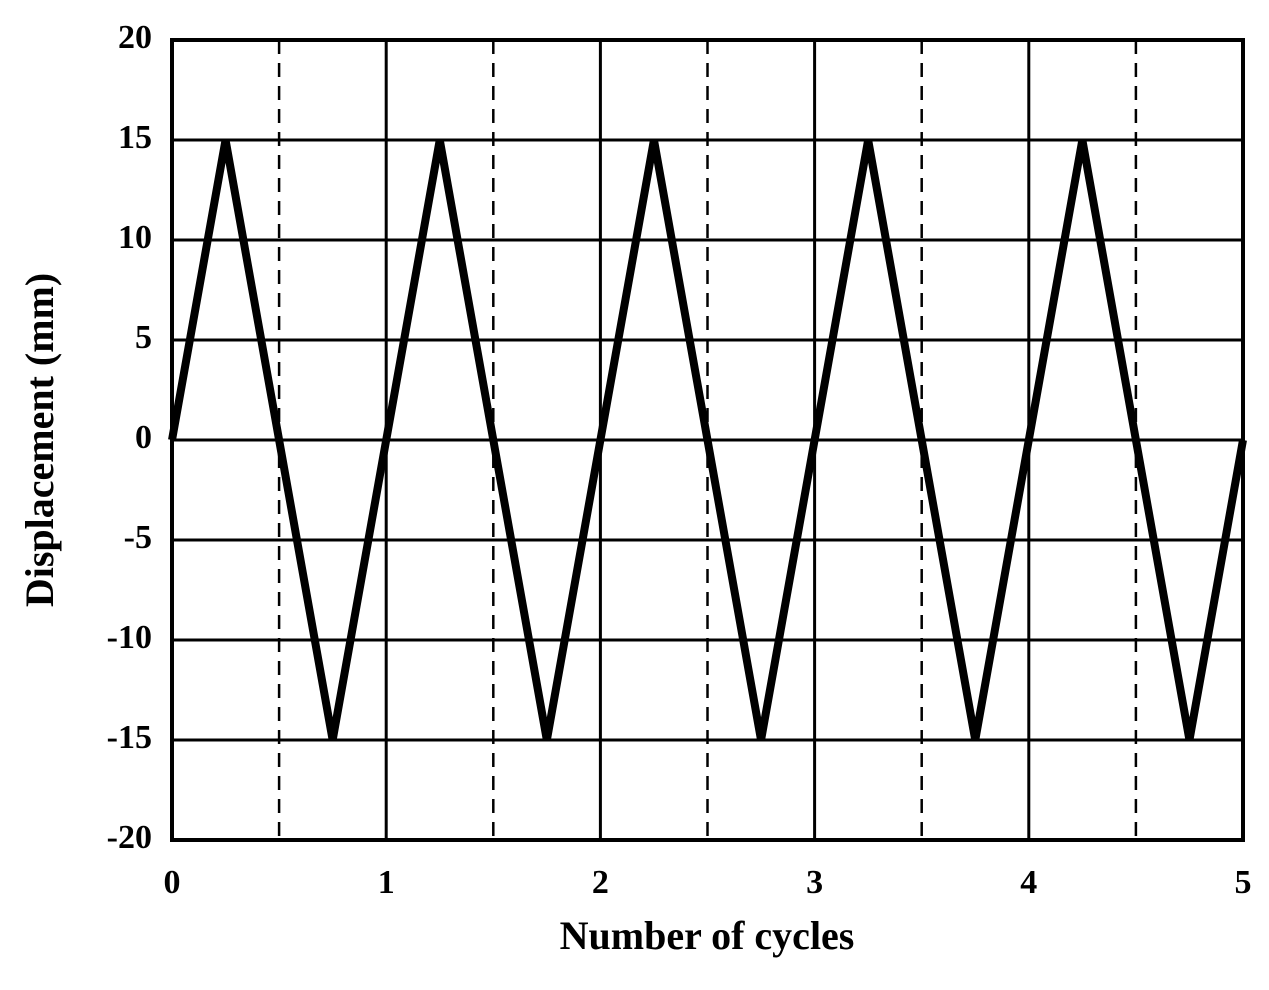  Describe the element at coordinates (129, 837) in the screenshot. I see `y-tick-label: -20` at that location.